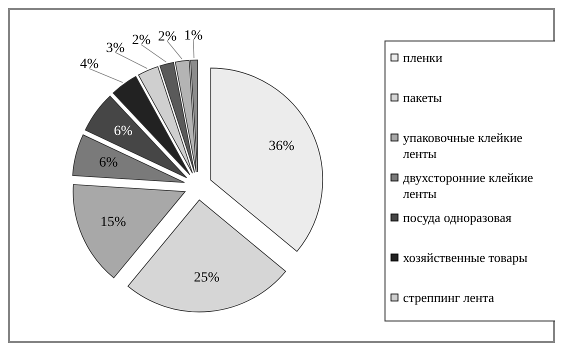 This screenshot has width=563, height=351. What do you see at coordinates (457, 217) in the screenshot?
I see `legend-label: посуда одноразовая` at bounding box center [457, 217].